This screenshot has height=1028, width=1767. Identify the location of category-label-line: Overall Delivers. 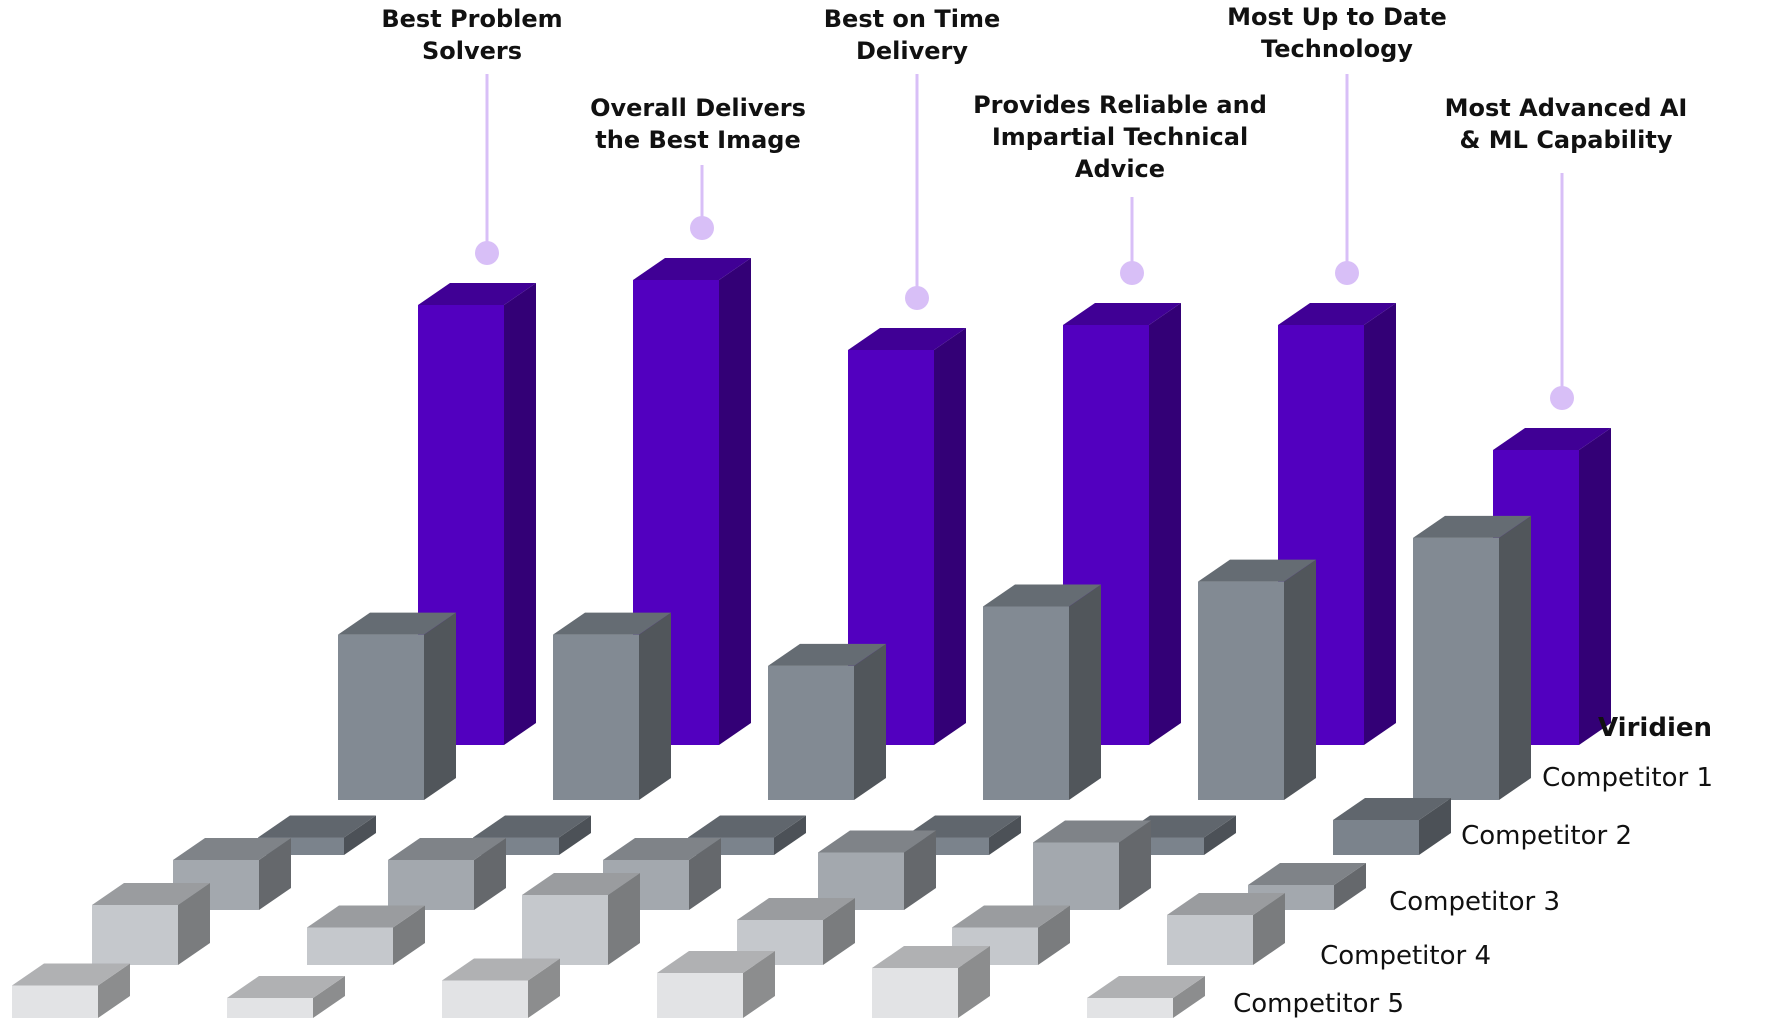
(698, 108).